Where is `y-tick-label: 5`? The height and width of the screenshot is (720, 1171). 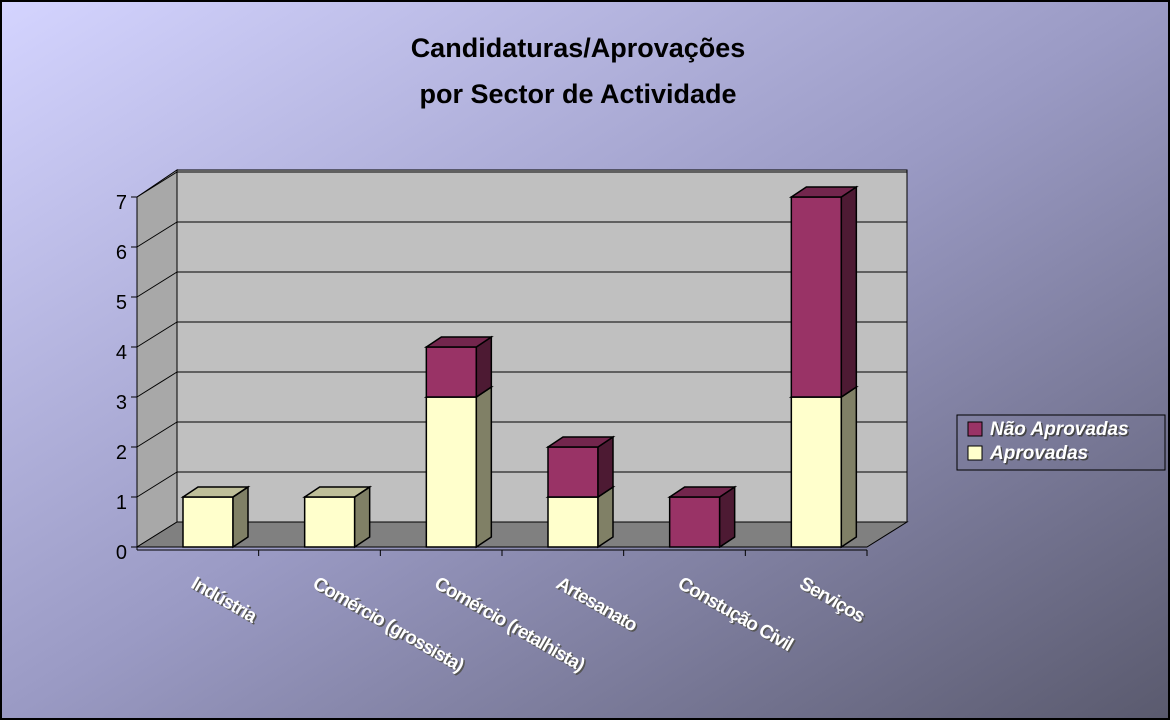
y-tick-label: 5 is located at coordinates (121, 303).